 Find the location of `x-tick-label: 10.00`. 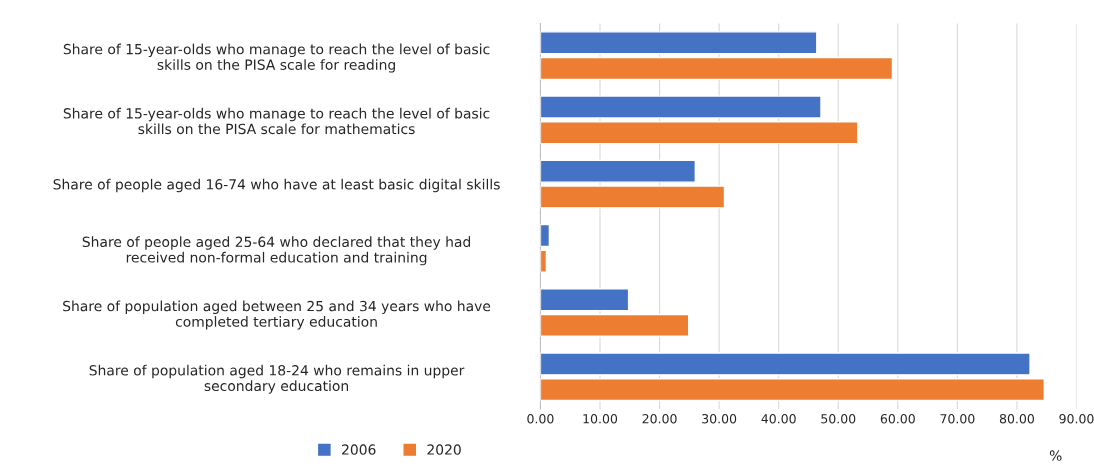

x-tick-label: 10.00 is located at coordinates (600, 418).